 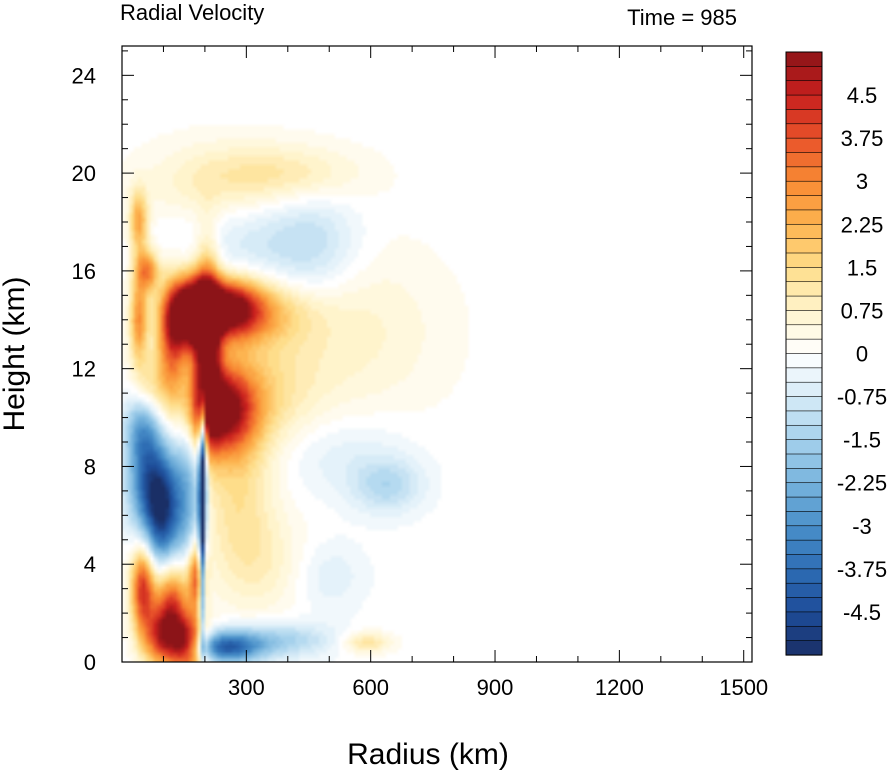 What do you see at coordinates (862, 267) in the screenshot?
I see `colorbar-label: 1.5` at bounding box center [862, 267].